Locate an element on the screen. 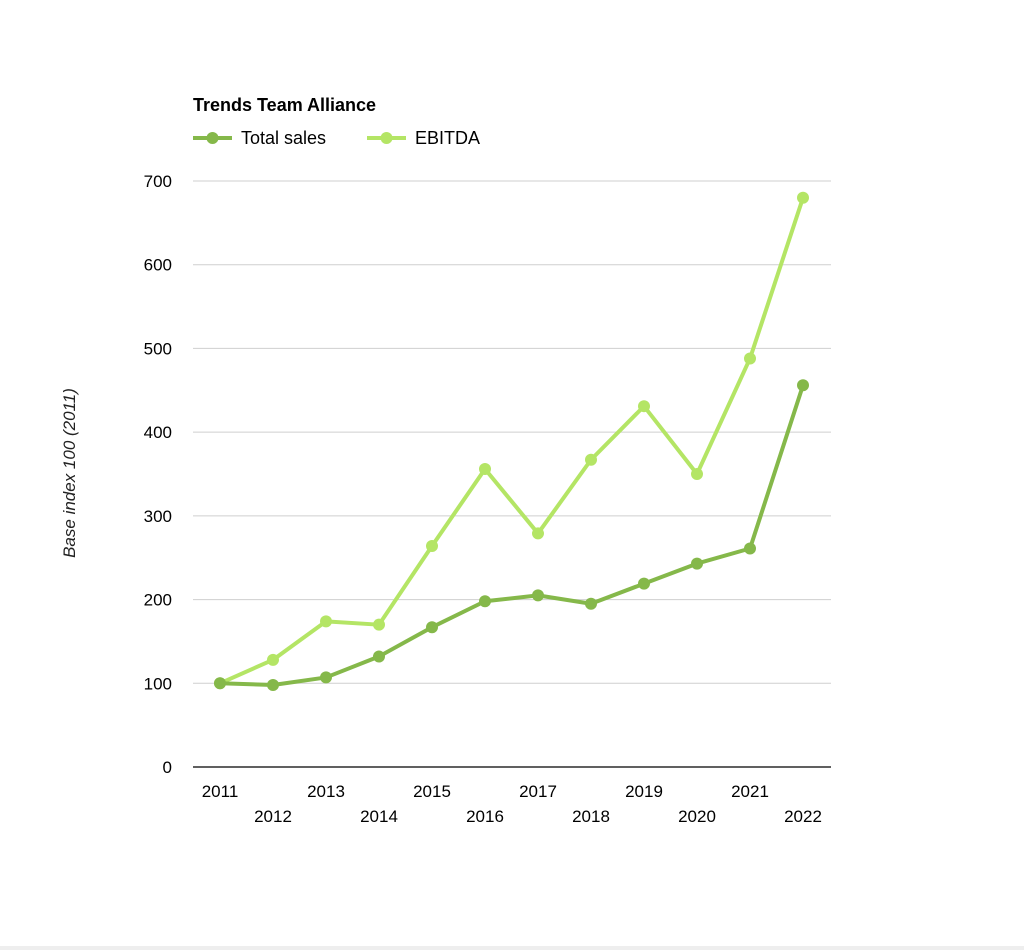 The width and height of the screenshot is (1024, 950). x-tick-label: 2021 is located at coordinates (750, 791).